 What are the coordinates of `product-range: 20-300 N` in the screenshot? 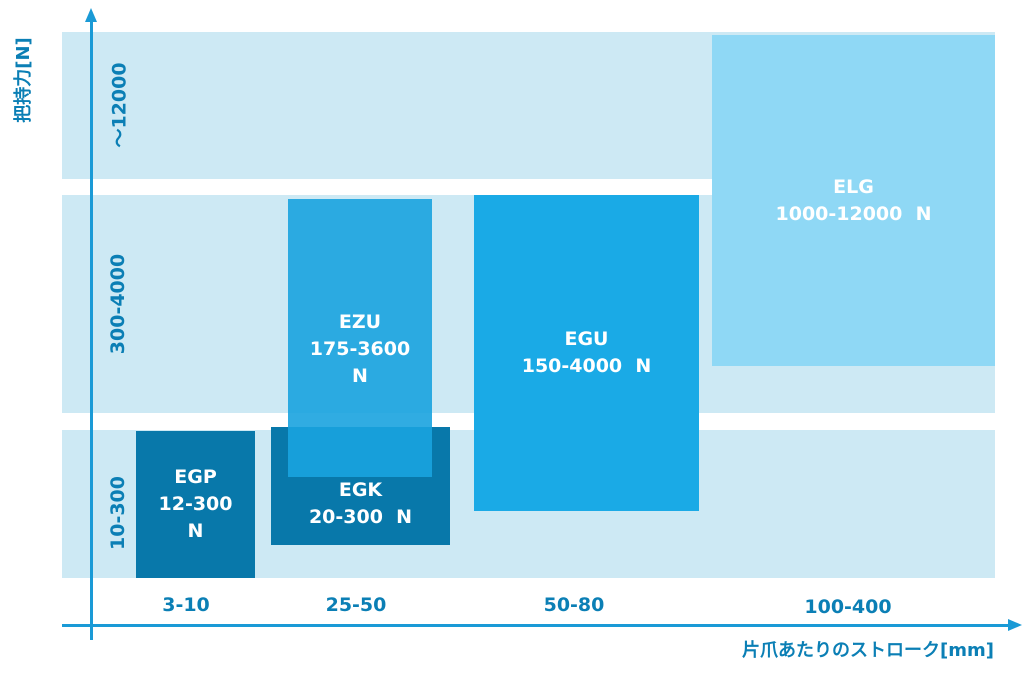 It's located at (360, 517).